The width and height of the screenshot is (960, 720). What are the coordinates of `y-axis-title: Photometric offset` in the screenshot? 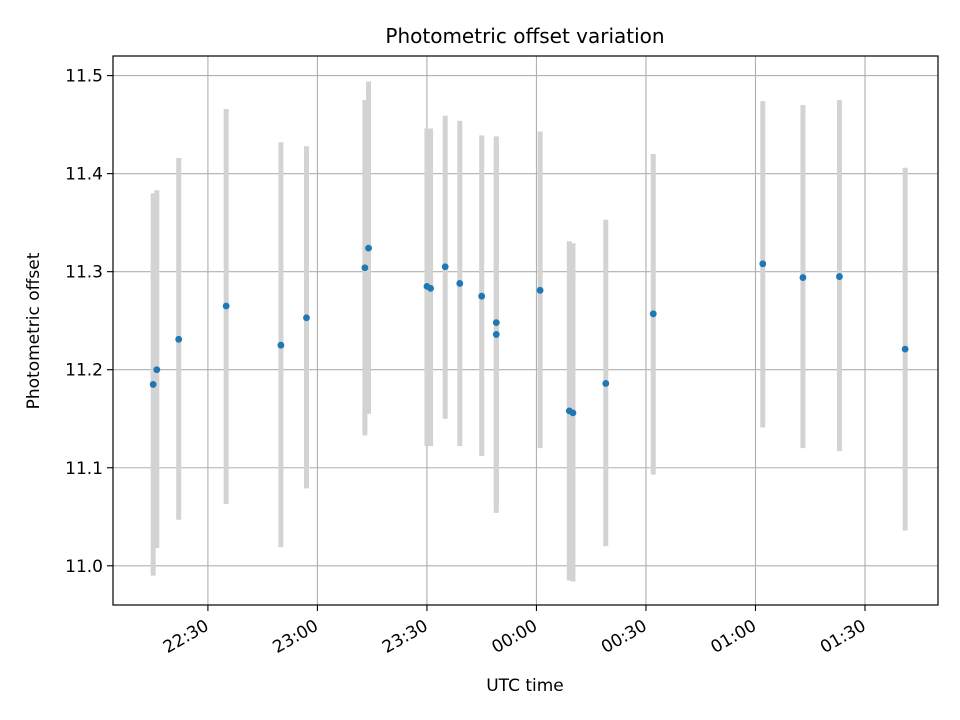 It's located at (34, 330).